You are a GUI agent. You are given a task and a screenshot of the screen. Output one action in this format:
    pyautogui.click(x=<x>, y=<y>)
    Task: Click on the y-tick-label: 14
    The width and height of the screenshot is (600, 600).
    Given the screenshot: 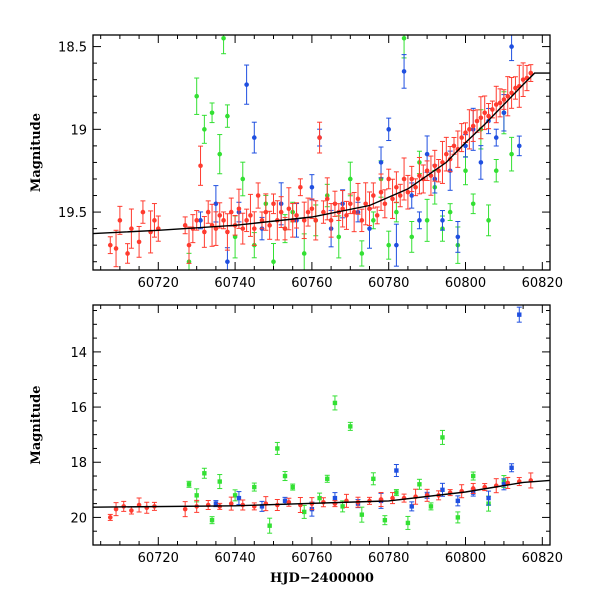 What is the action you would take?
    pyautogui.click(x=78, y=353)
    